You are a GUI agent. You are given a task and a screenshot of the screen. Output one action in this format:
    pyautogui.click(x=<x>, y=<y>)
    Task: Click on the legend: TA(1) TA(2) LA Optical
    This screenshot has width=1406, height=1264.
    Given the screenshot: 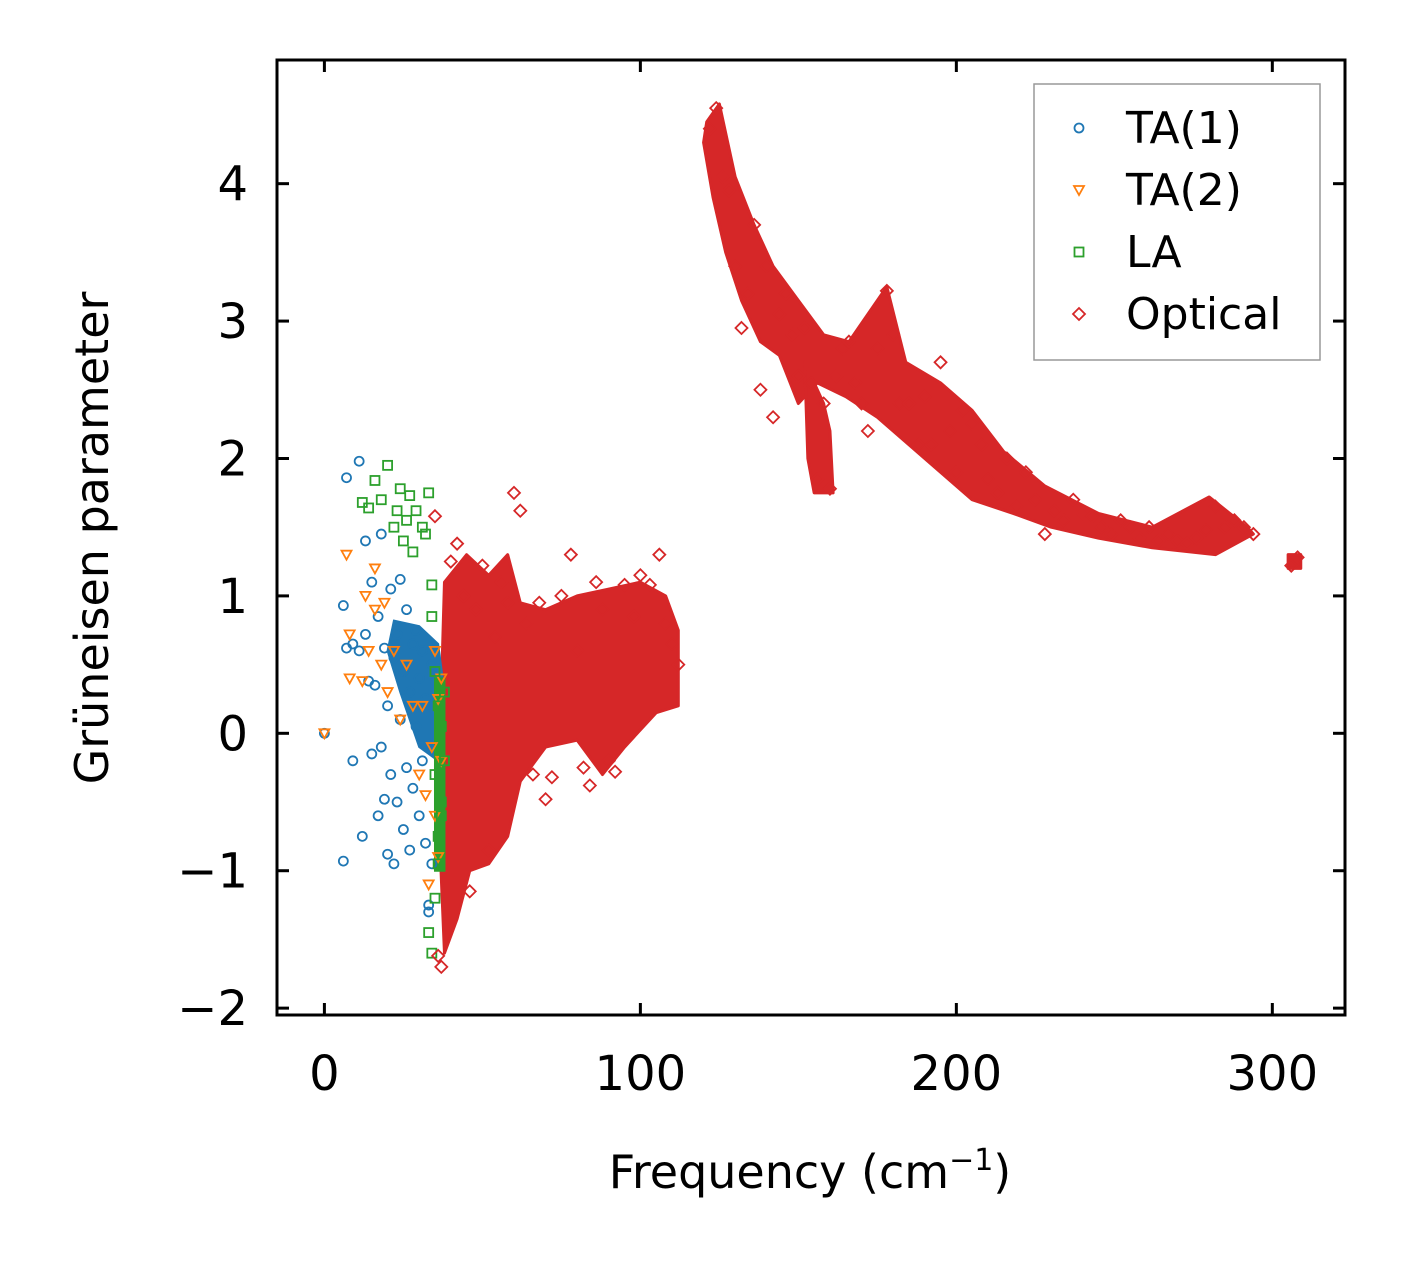 What is the action you would take?
    pyautogui.click(x=1177, y=222)
    